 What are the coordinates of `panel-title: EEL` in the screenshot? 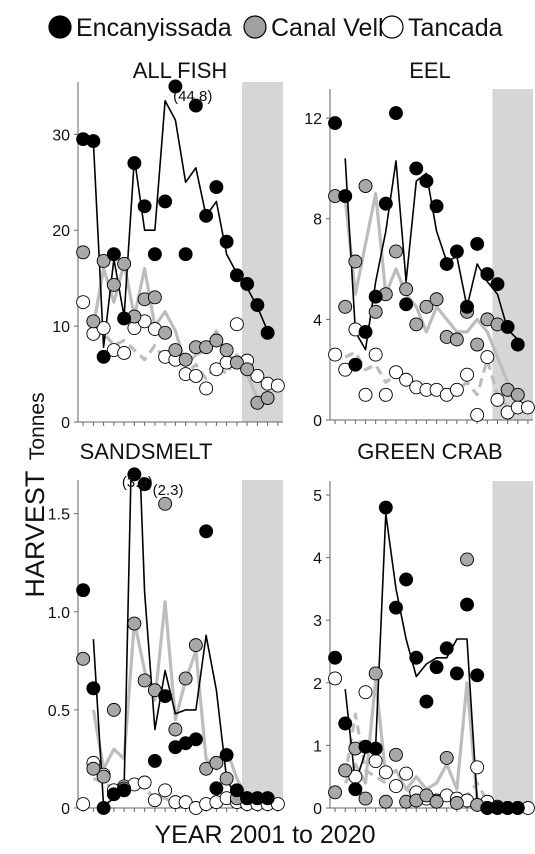 It's located at (430, 70).